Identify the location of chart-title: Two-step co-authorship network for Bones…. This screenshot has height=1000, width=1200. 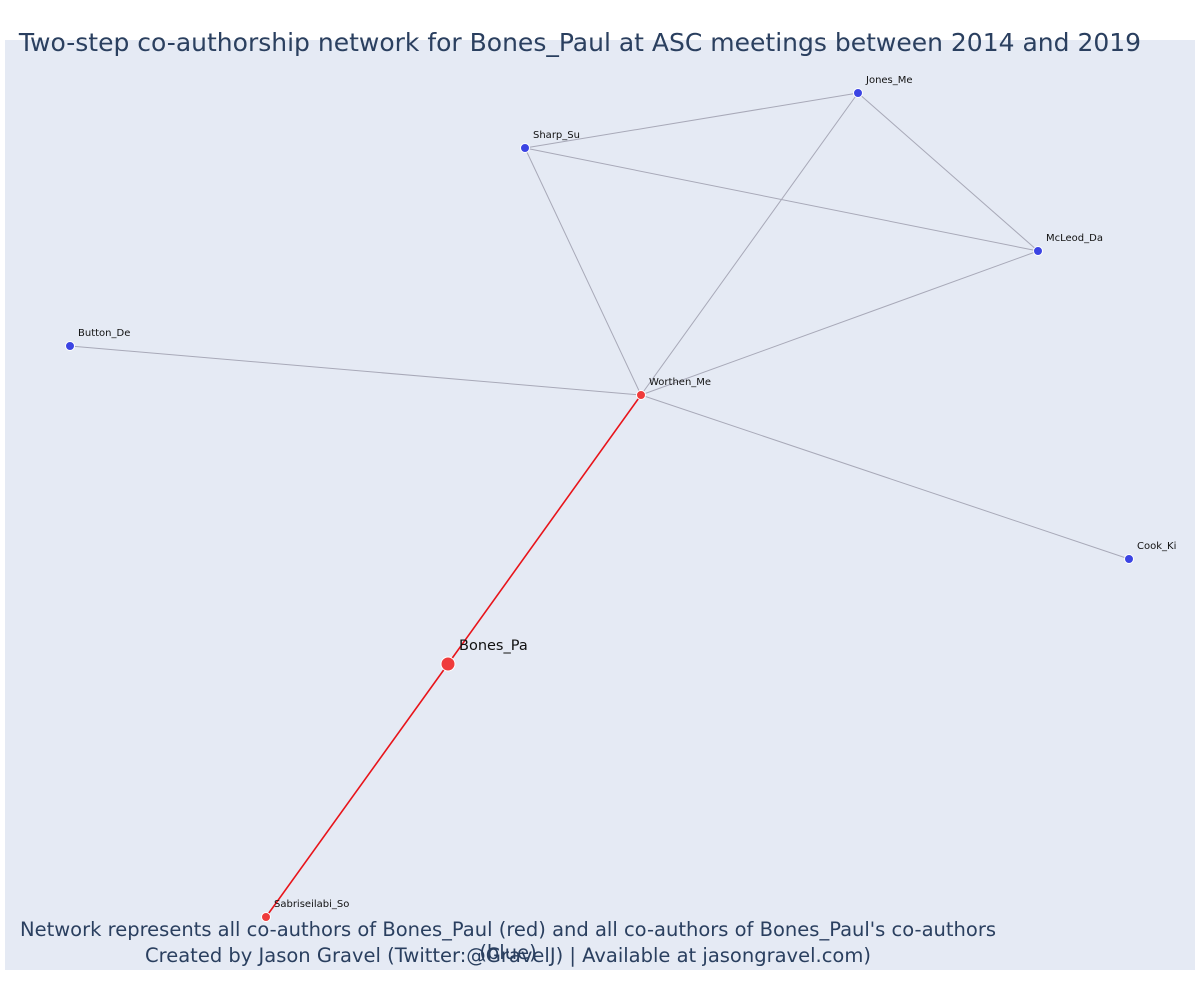
(580, 42).